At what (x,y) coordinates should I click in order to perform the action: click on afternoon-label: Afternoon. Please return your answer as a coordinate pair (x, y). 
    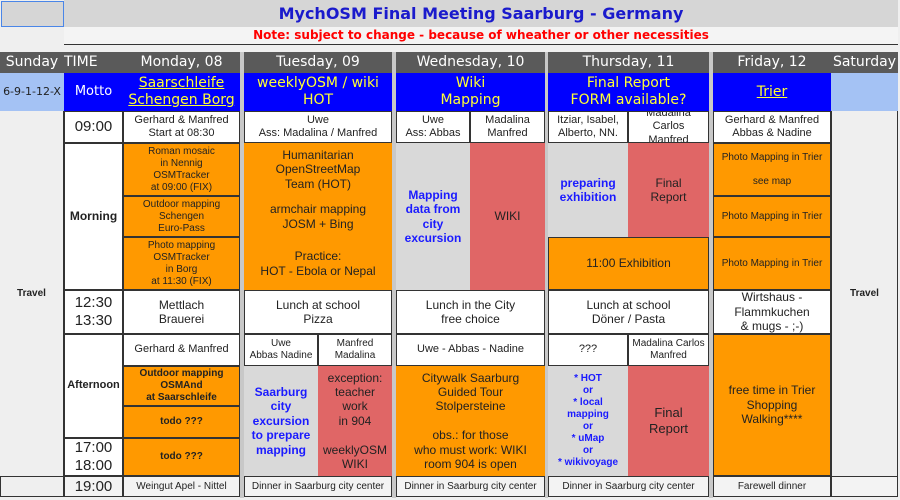
    Looking at the image, I should click on (93, 386).